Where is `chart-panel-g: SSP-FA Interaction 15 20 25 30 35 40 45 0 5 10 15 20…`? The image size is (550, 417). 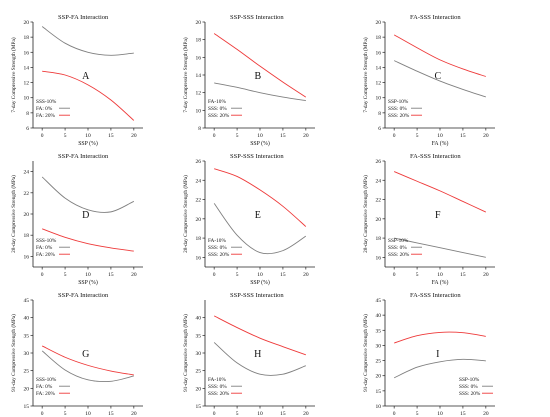 chart-panel-g: SSP-FA Interaction 15 20 25 30 35 40 45 0 5 10 15 20… is located at coordinates (76, 354).